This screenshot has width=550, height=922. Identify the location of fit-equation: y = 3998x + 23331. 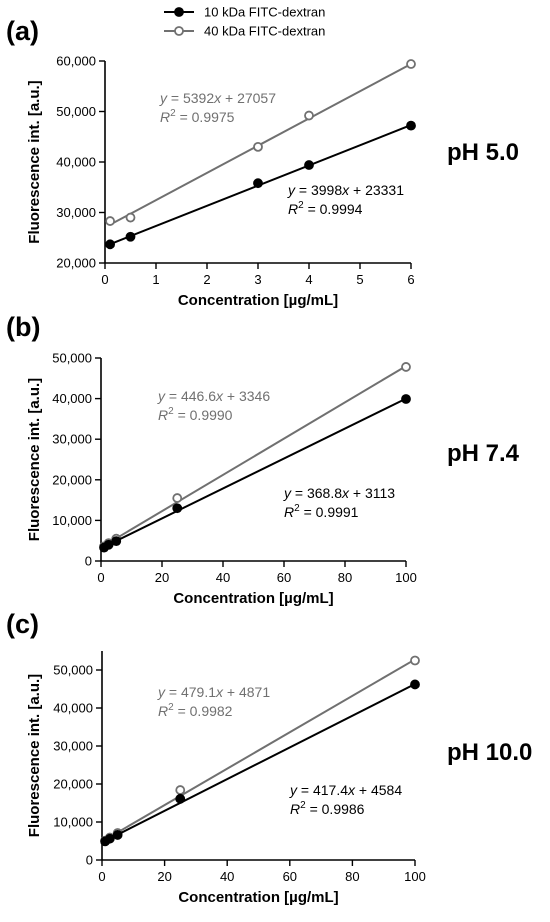
(345, 190).